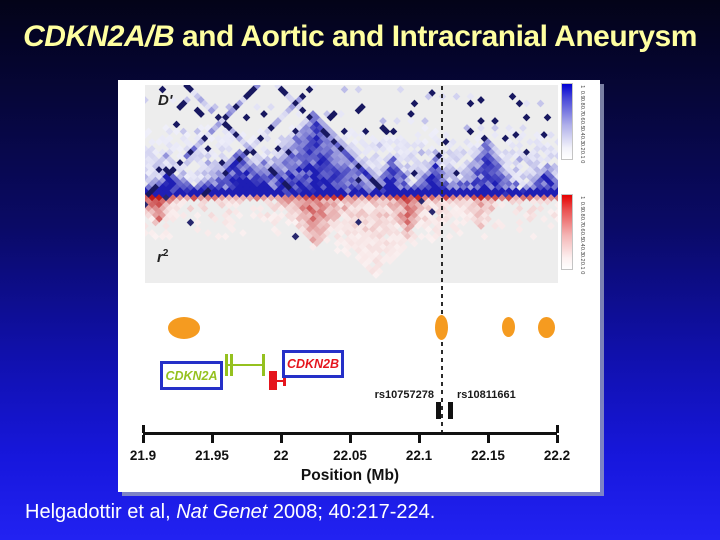  I want to click on axis-tick-label: 21.95, so click(212, 455).